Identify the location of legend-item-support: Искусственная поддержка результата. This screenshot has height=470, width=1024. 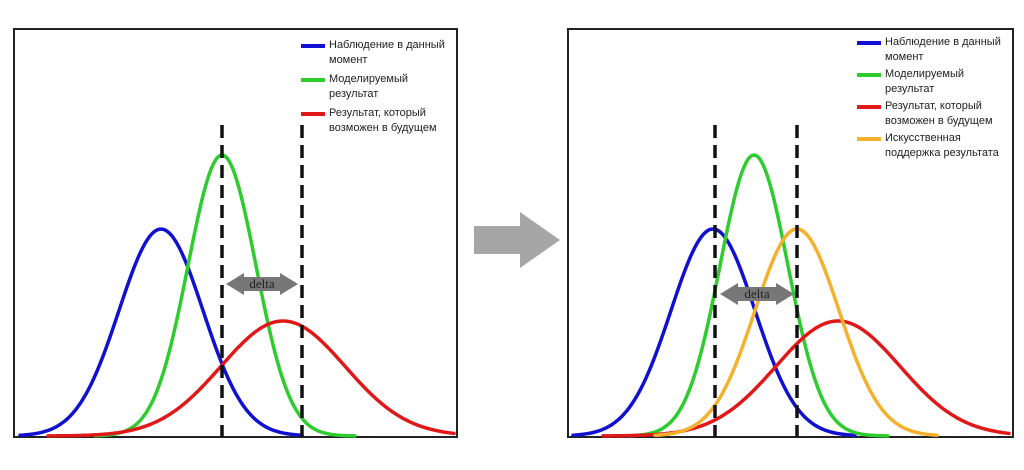
(936, 146).